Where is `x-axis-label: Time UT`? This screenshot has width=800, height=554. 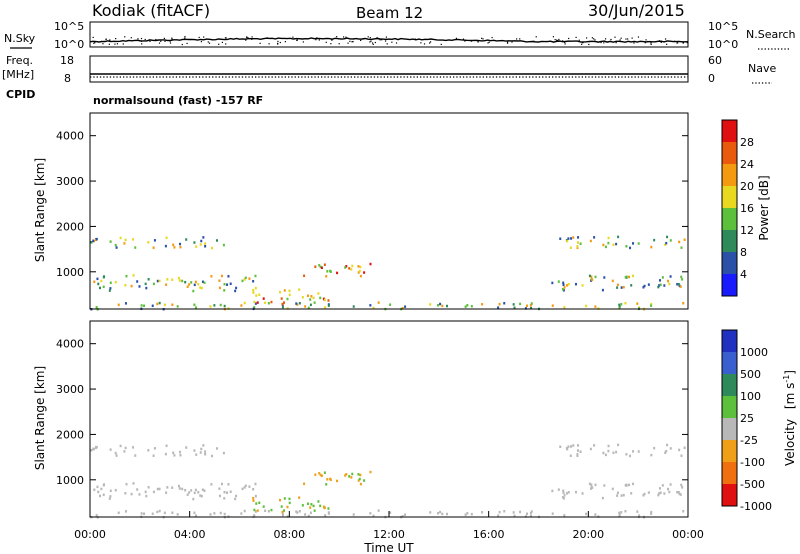
x-axis-label: Time UT is located at coordinates (388, 547).